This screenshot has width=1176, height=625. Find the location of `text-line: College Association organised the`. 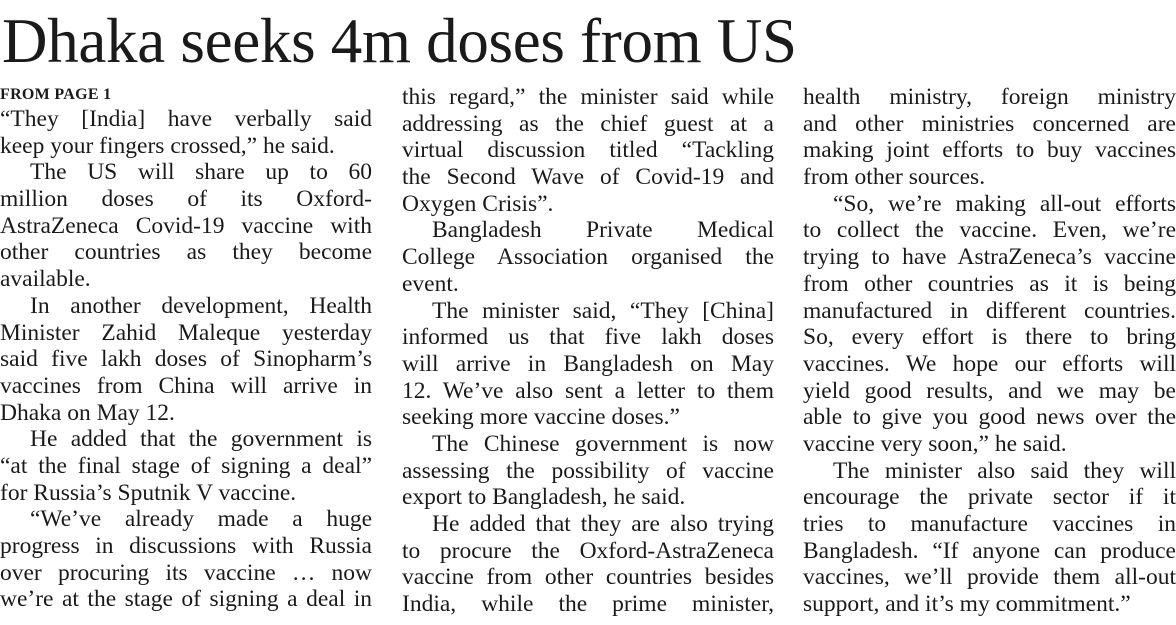

text-line: College Association organised the is located at coordinates (588, 257).